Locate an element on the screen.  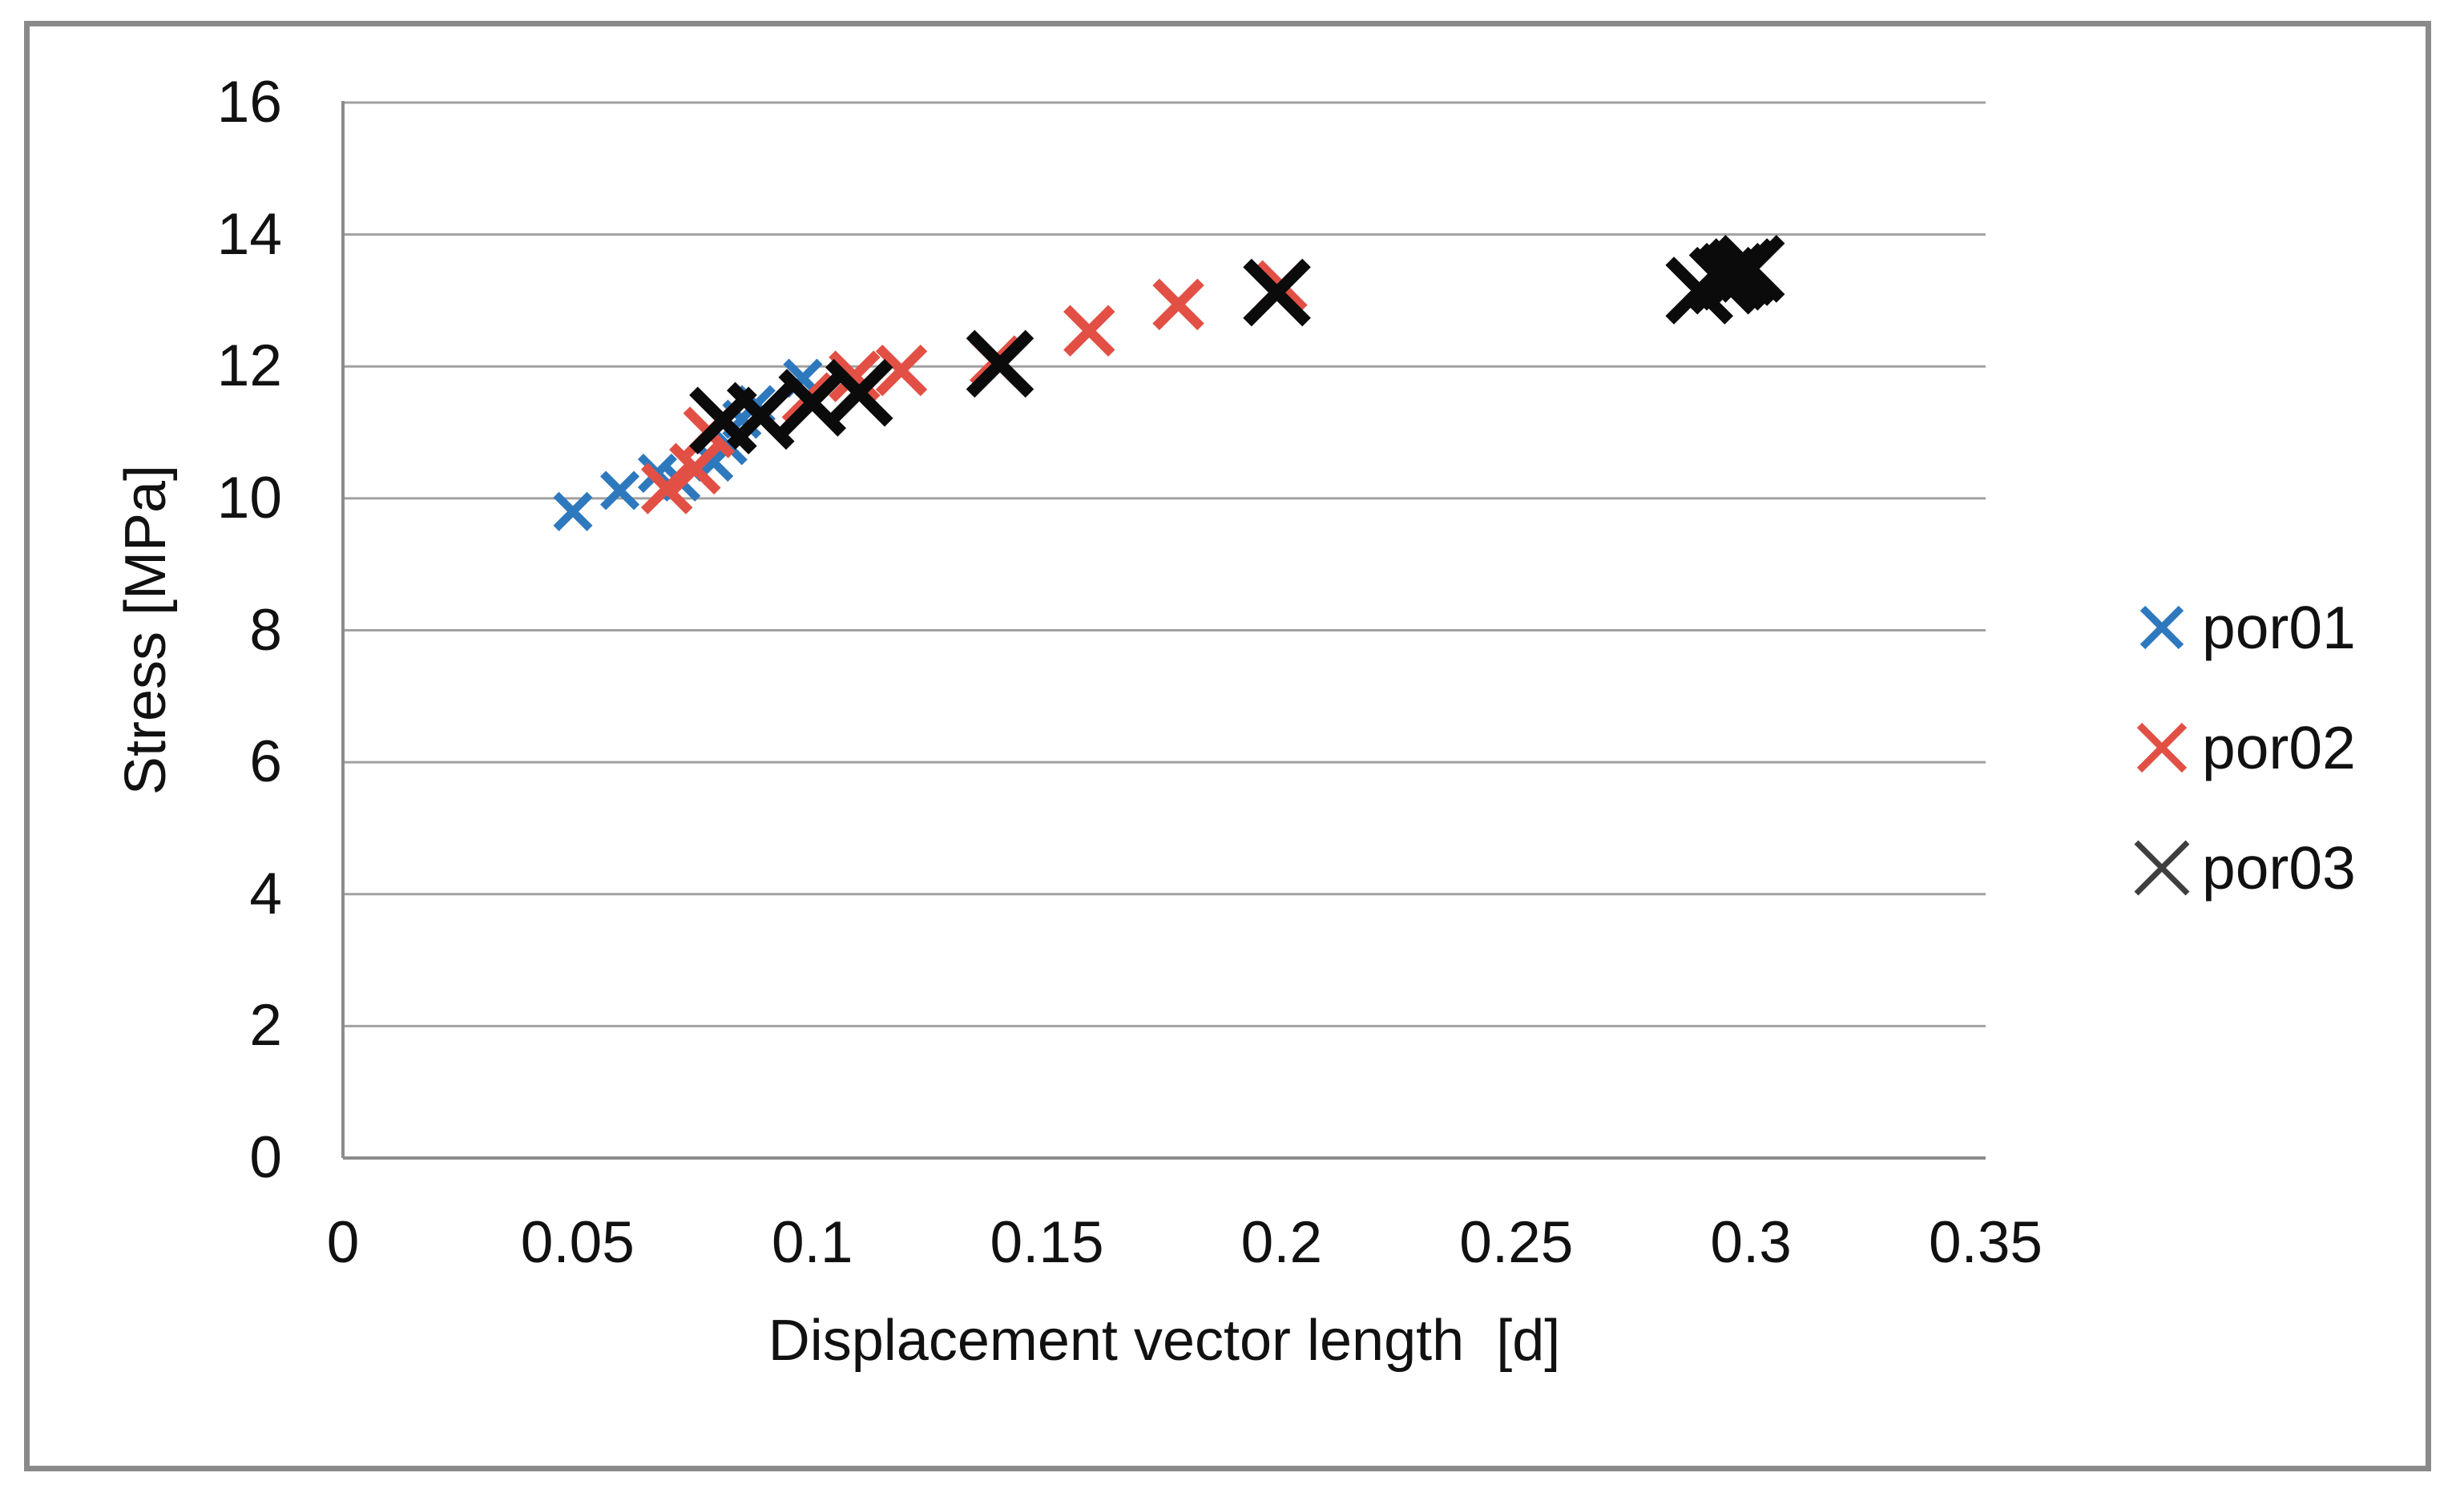
series-por03-markers is located at coordinates (1237, 345).